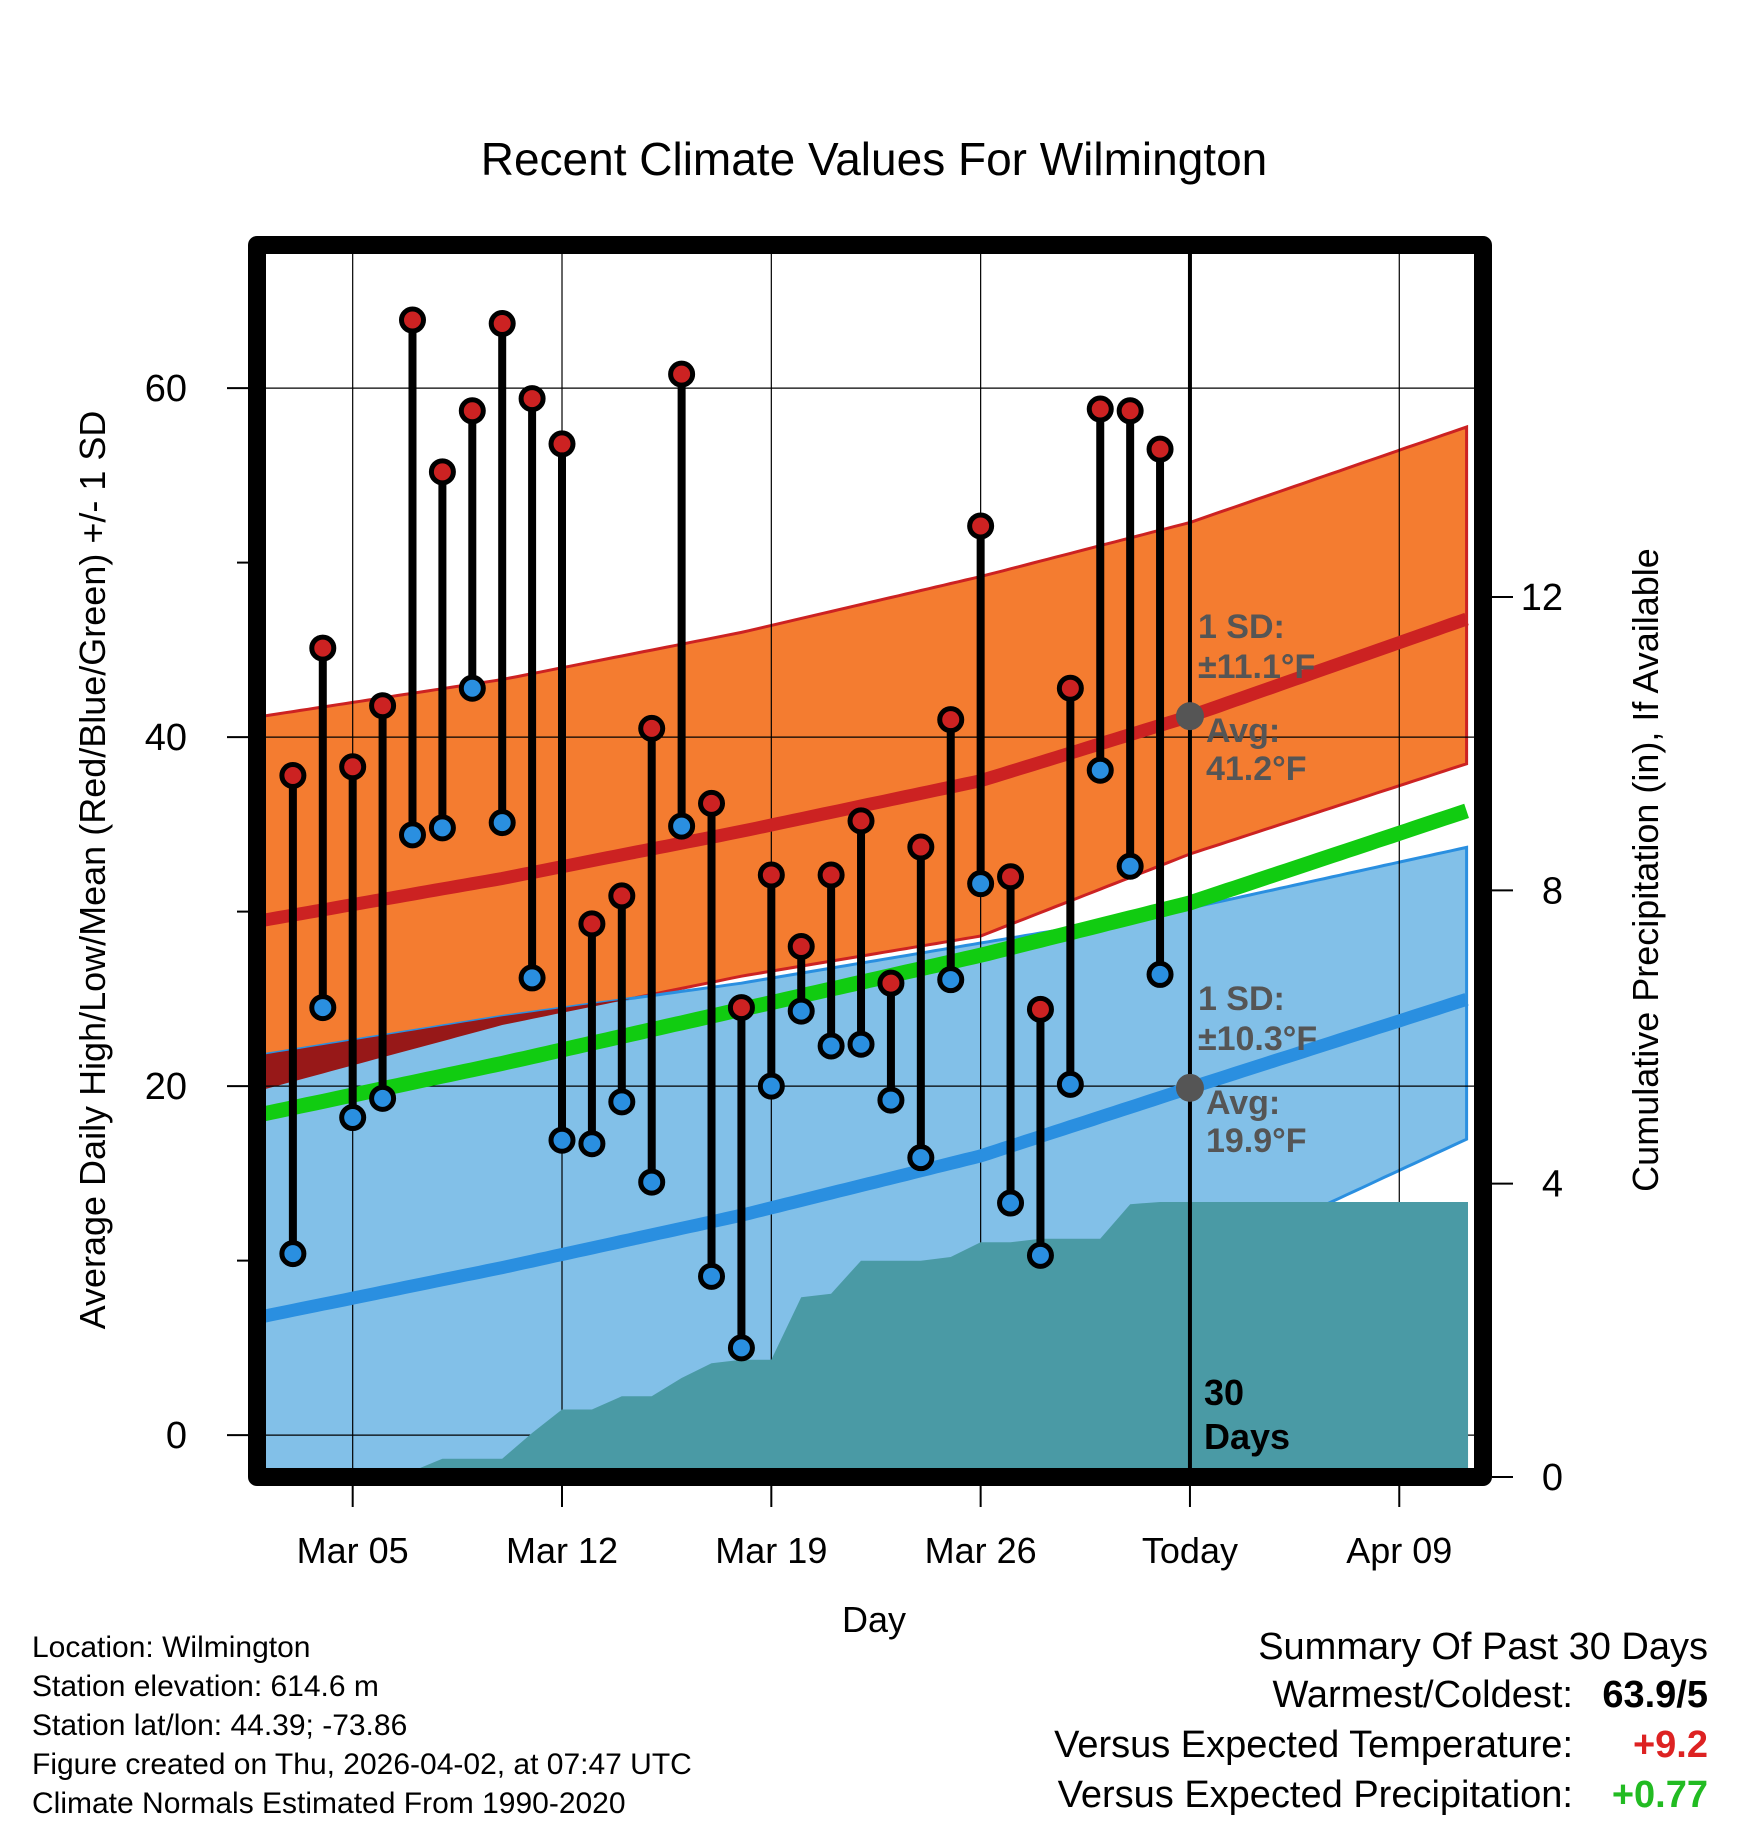 The image size is (1748, 1828). Describe the element at coordinates (865, 1339) in the screenshot. I see `precip-area` at that location.